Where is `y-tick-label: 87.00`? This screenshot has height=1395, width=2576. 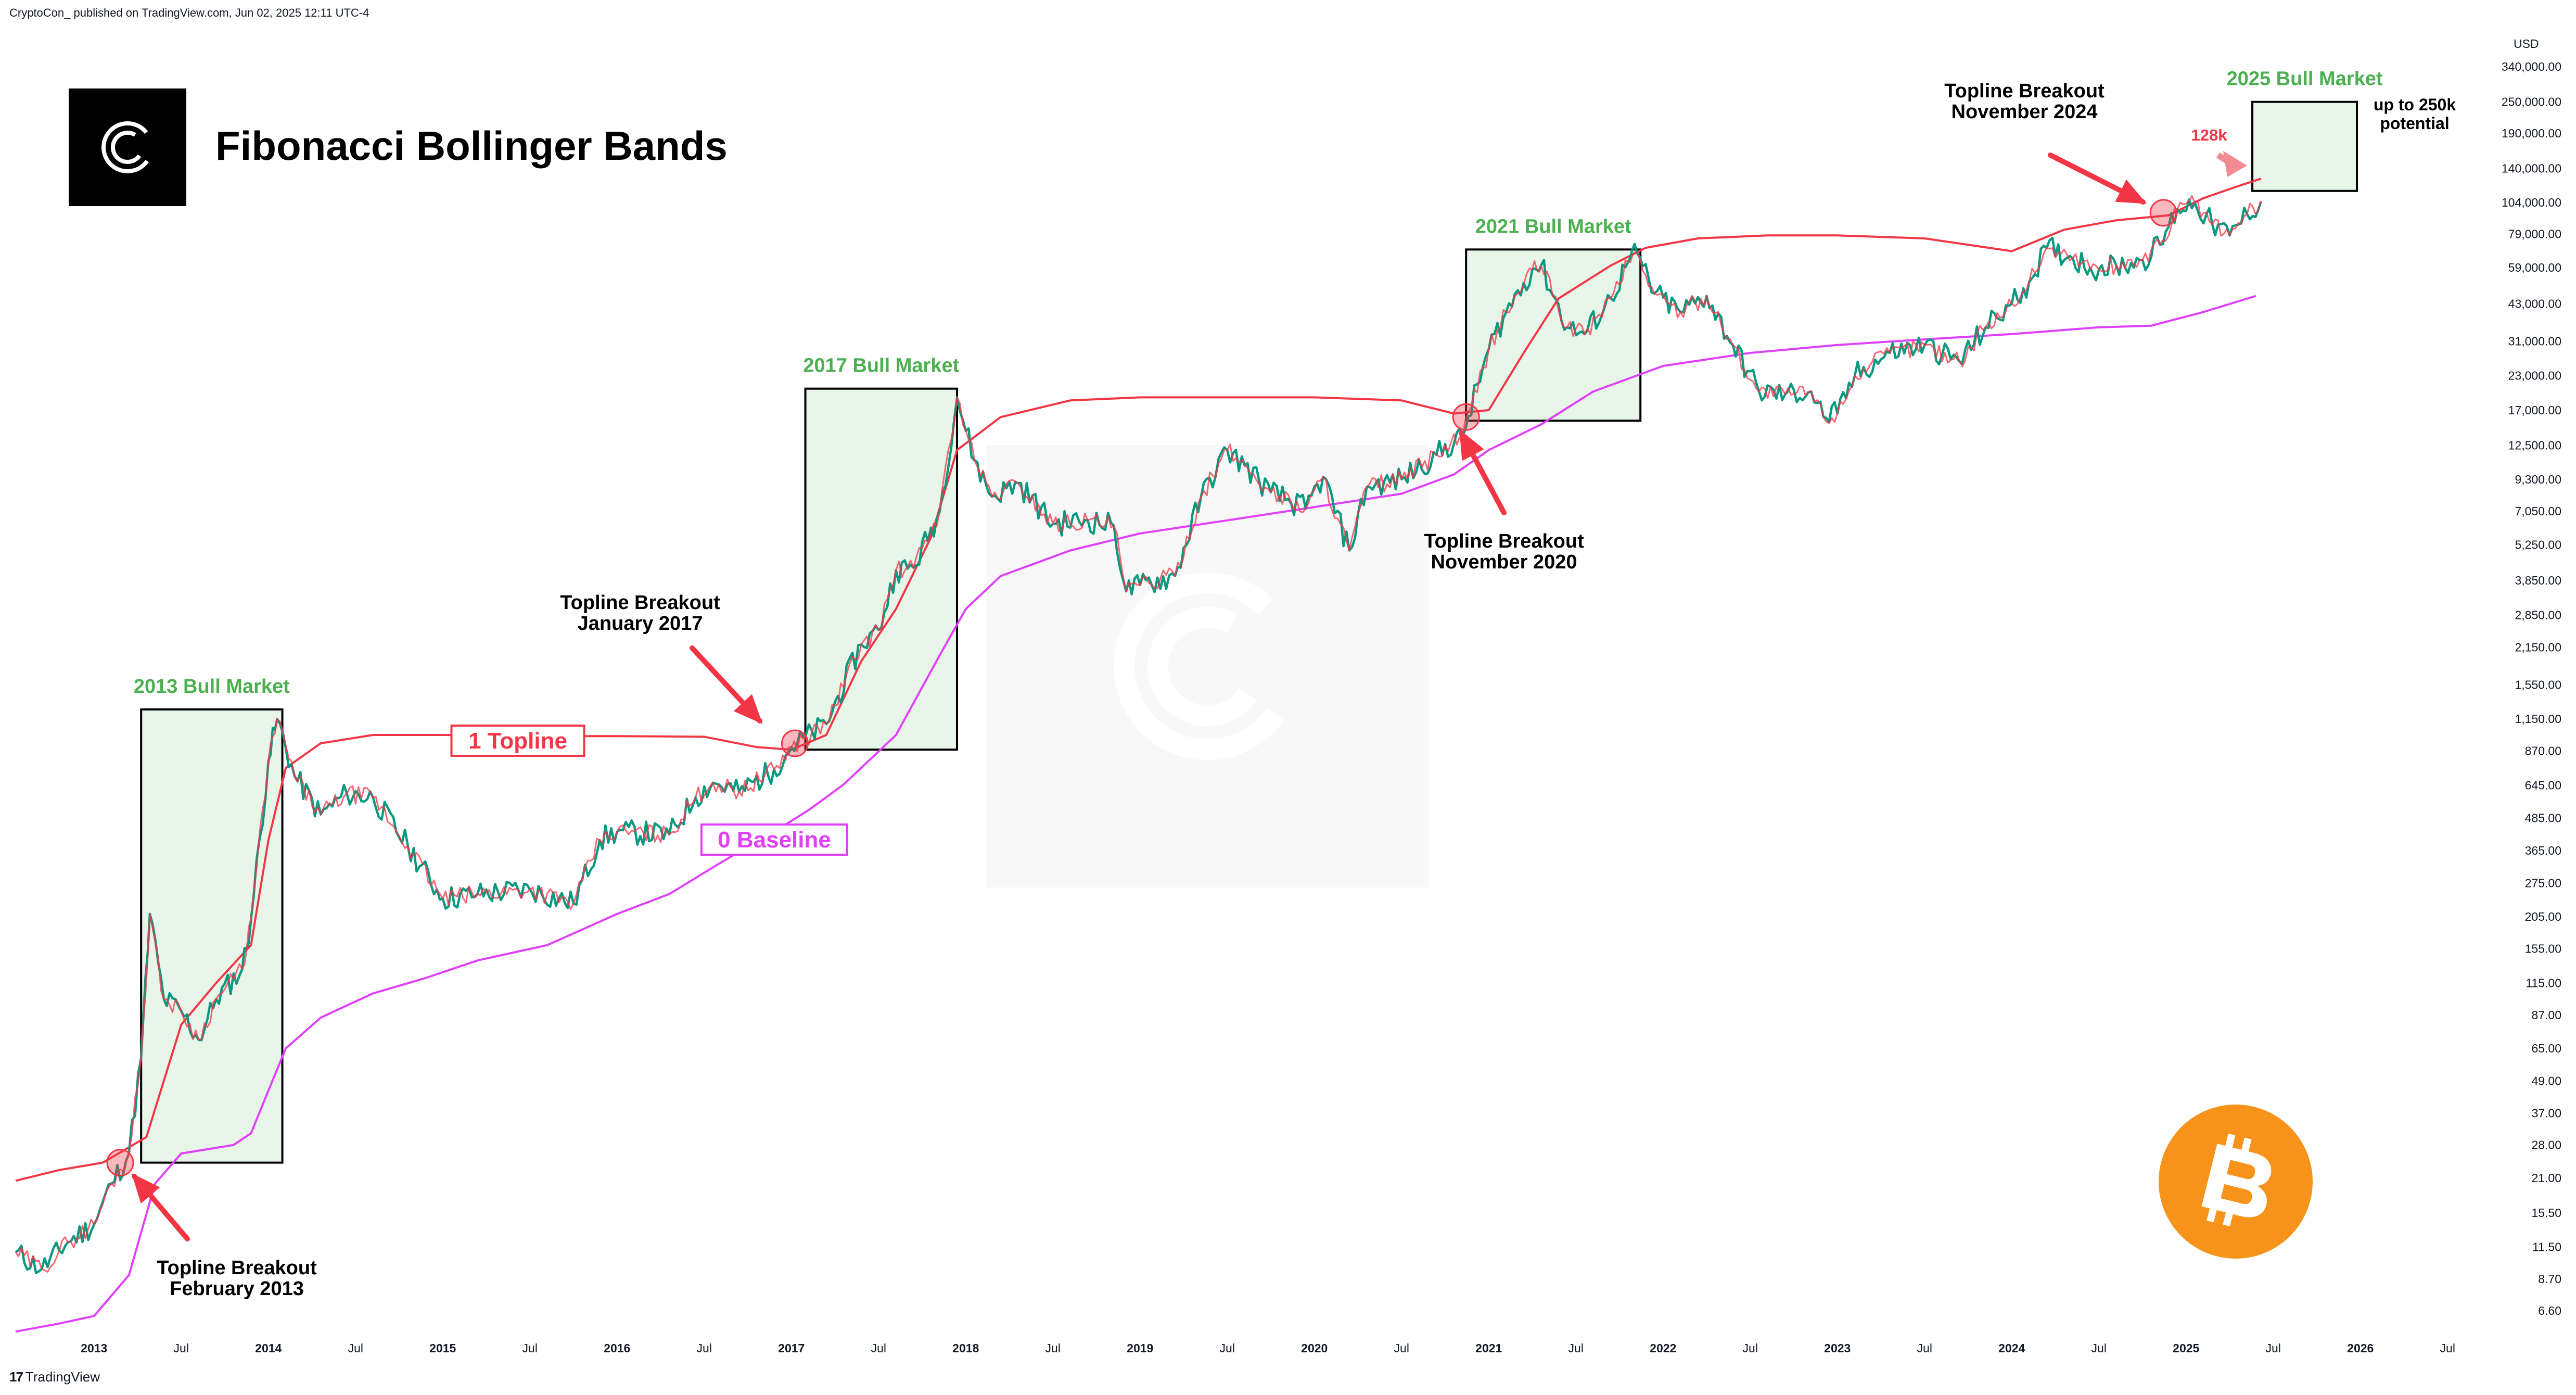 y-tick-label: 87.00 is located at coordinates (2546, 1015).